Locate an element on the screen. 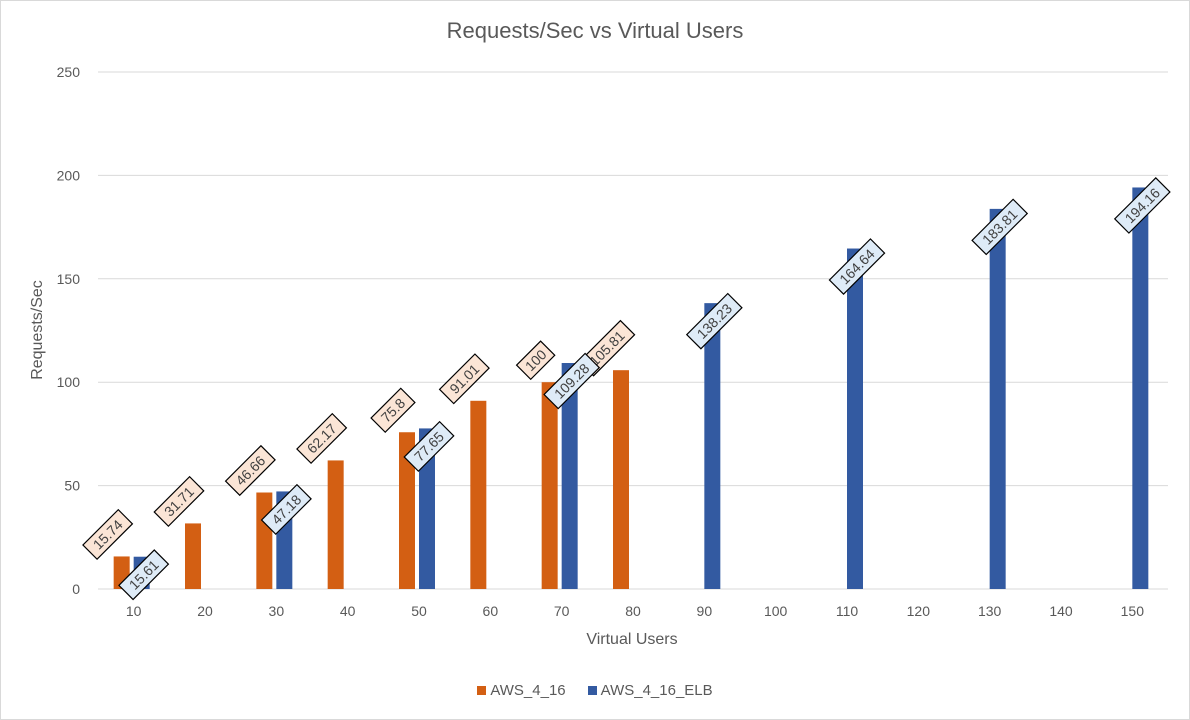 The image size is (1190, 720). x-tick-label: 30 is located at coordinates (277, 611).